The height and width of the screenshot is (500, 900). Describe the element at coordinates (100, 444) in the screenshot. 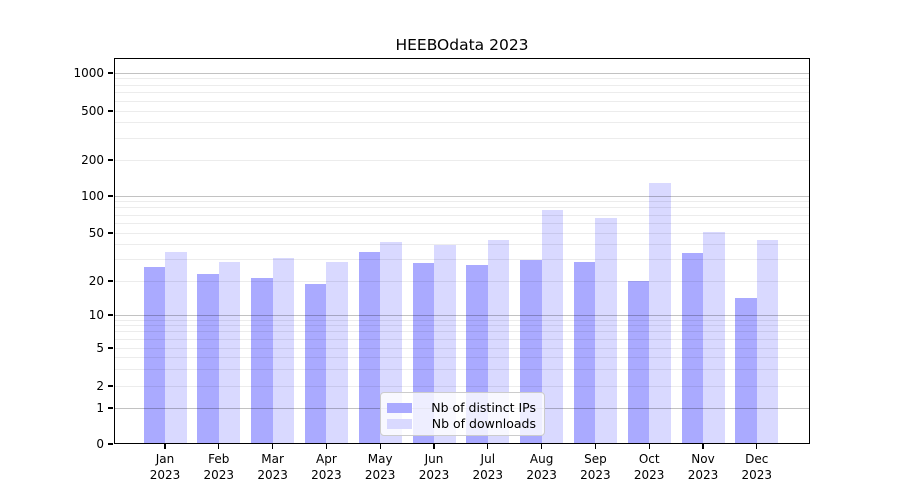

I see `y-tick-label: 0` at that location.